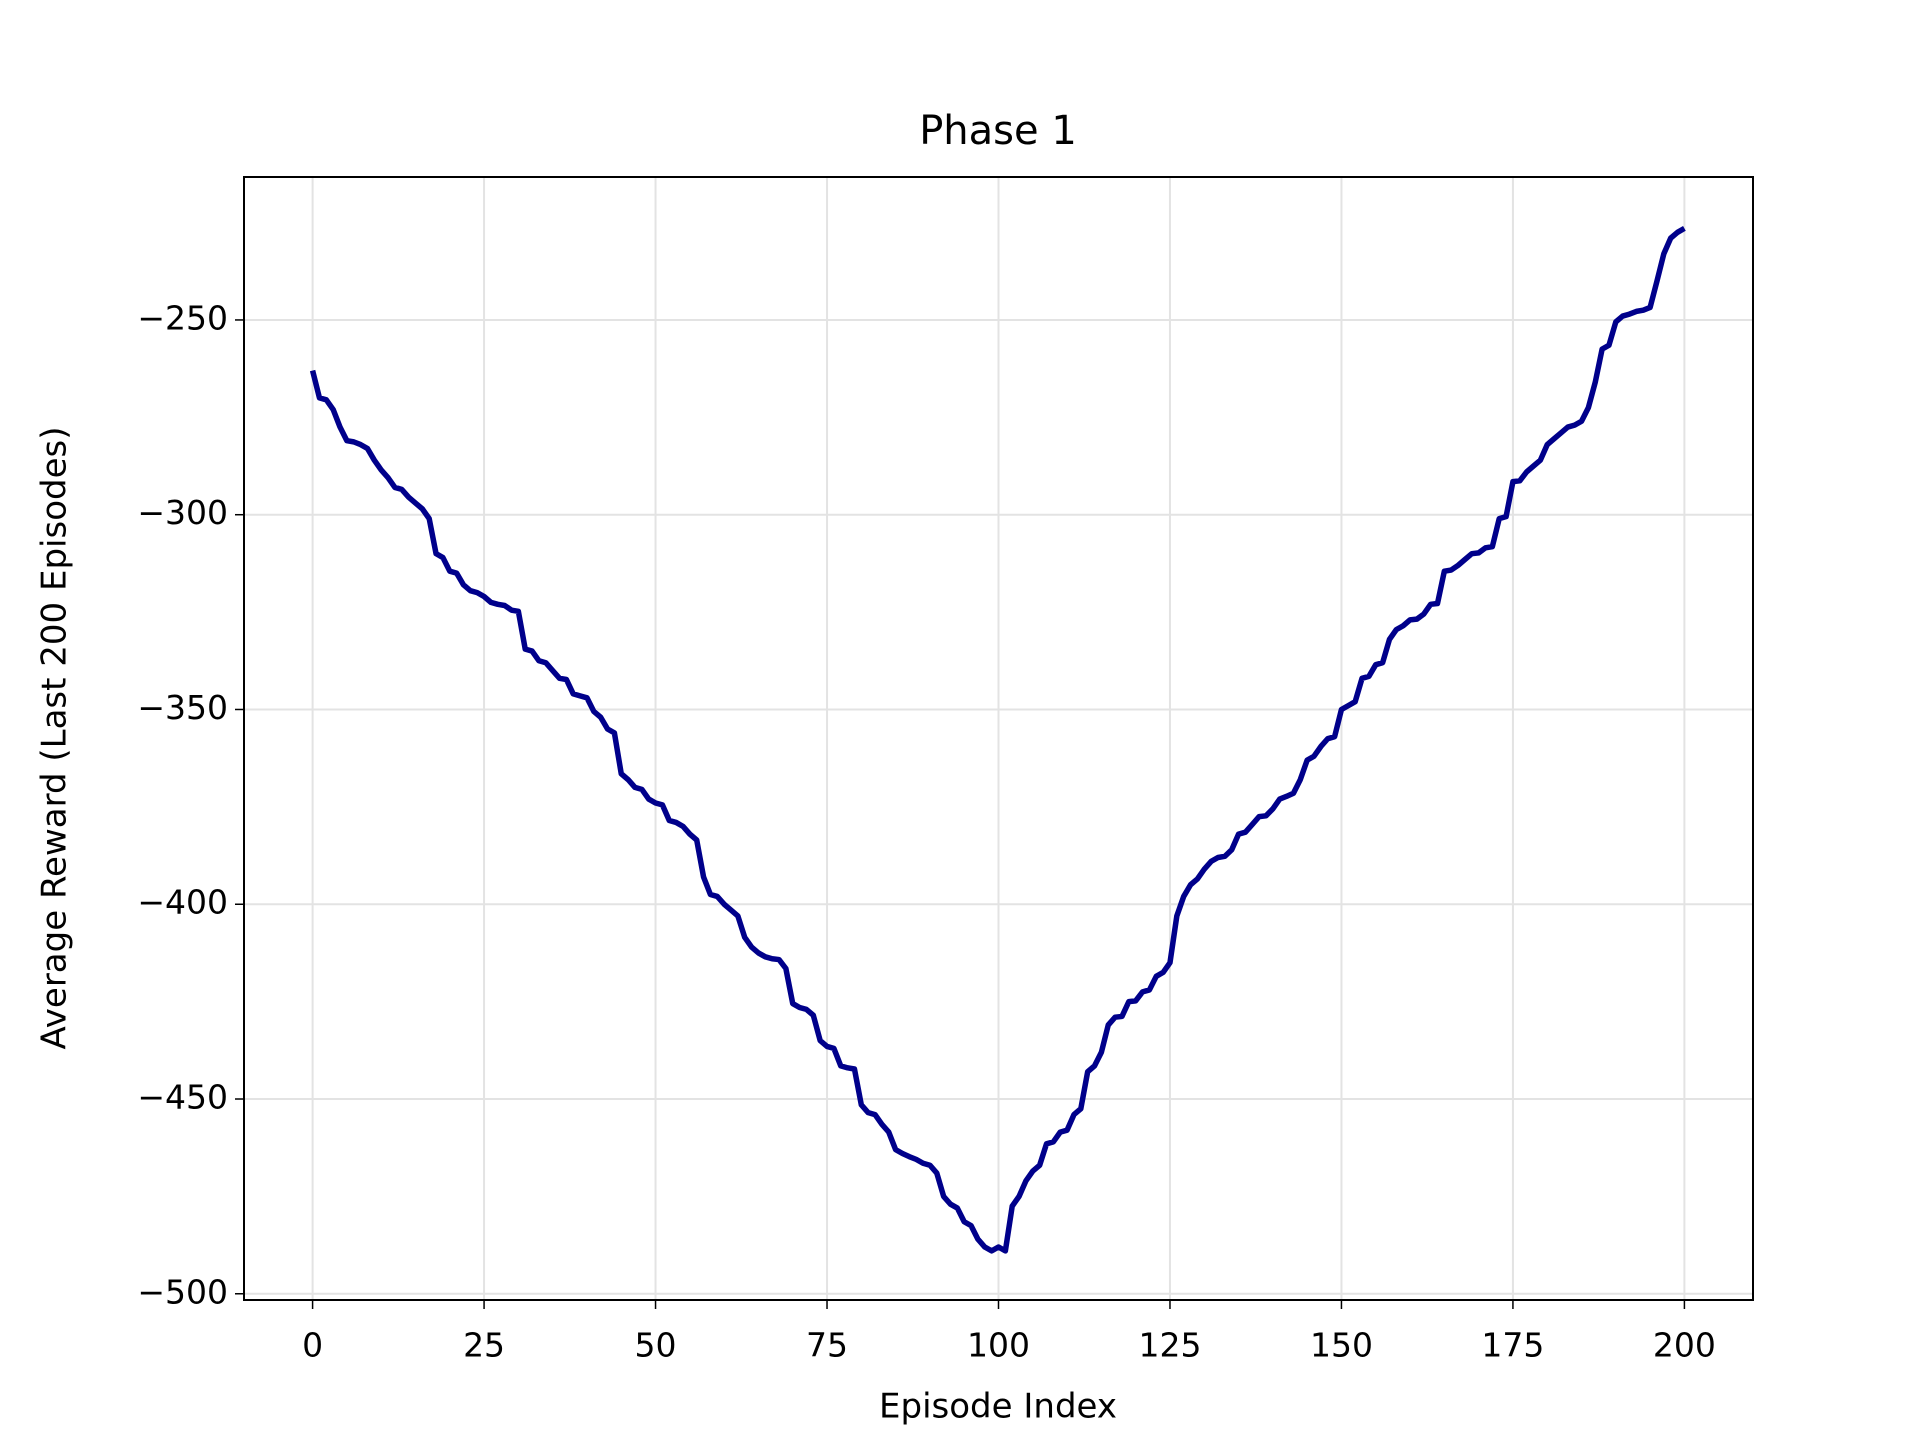 The image size is (1920, 1444). What do you see at coordinates (55, 738) in the screenshot?
I see `y-axis-label: Average Reward (Last 200 Episodes)` at bounding box center [55, 738].